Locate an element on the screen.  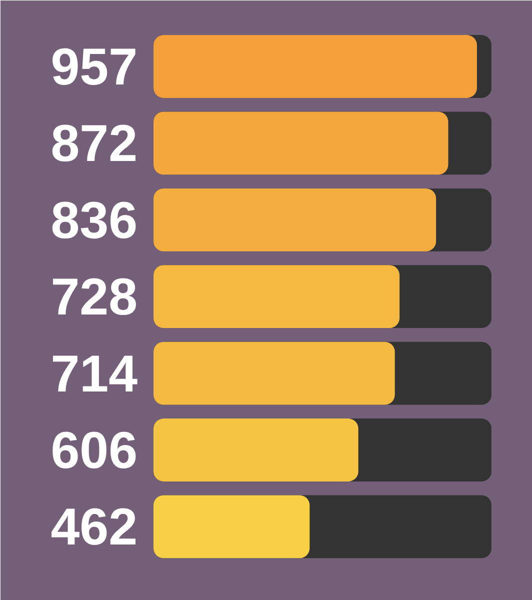
data-label: 728 is located at coordinates (94, 297).